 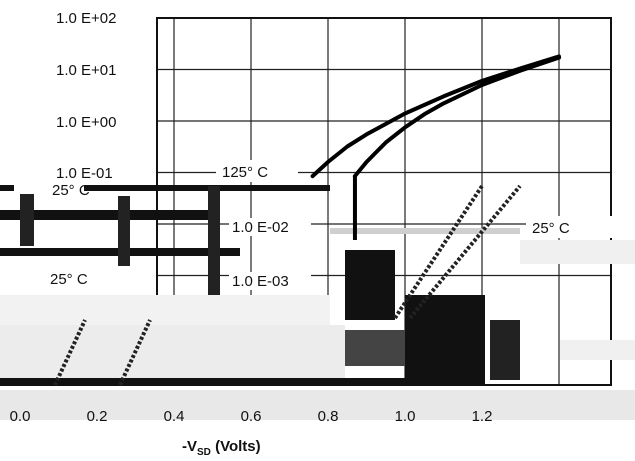 What do you see at coordinates (86, 70) in the screenshot?
I see `y-tick-label: 1.0 E+01` at bounding box center [86, 70].